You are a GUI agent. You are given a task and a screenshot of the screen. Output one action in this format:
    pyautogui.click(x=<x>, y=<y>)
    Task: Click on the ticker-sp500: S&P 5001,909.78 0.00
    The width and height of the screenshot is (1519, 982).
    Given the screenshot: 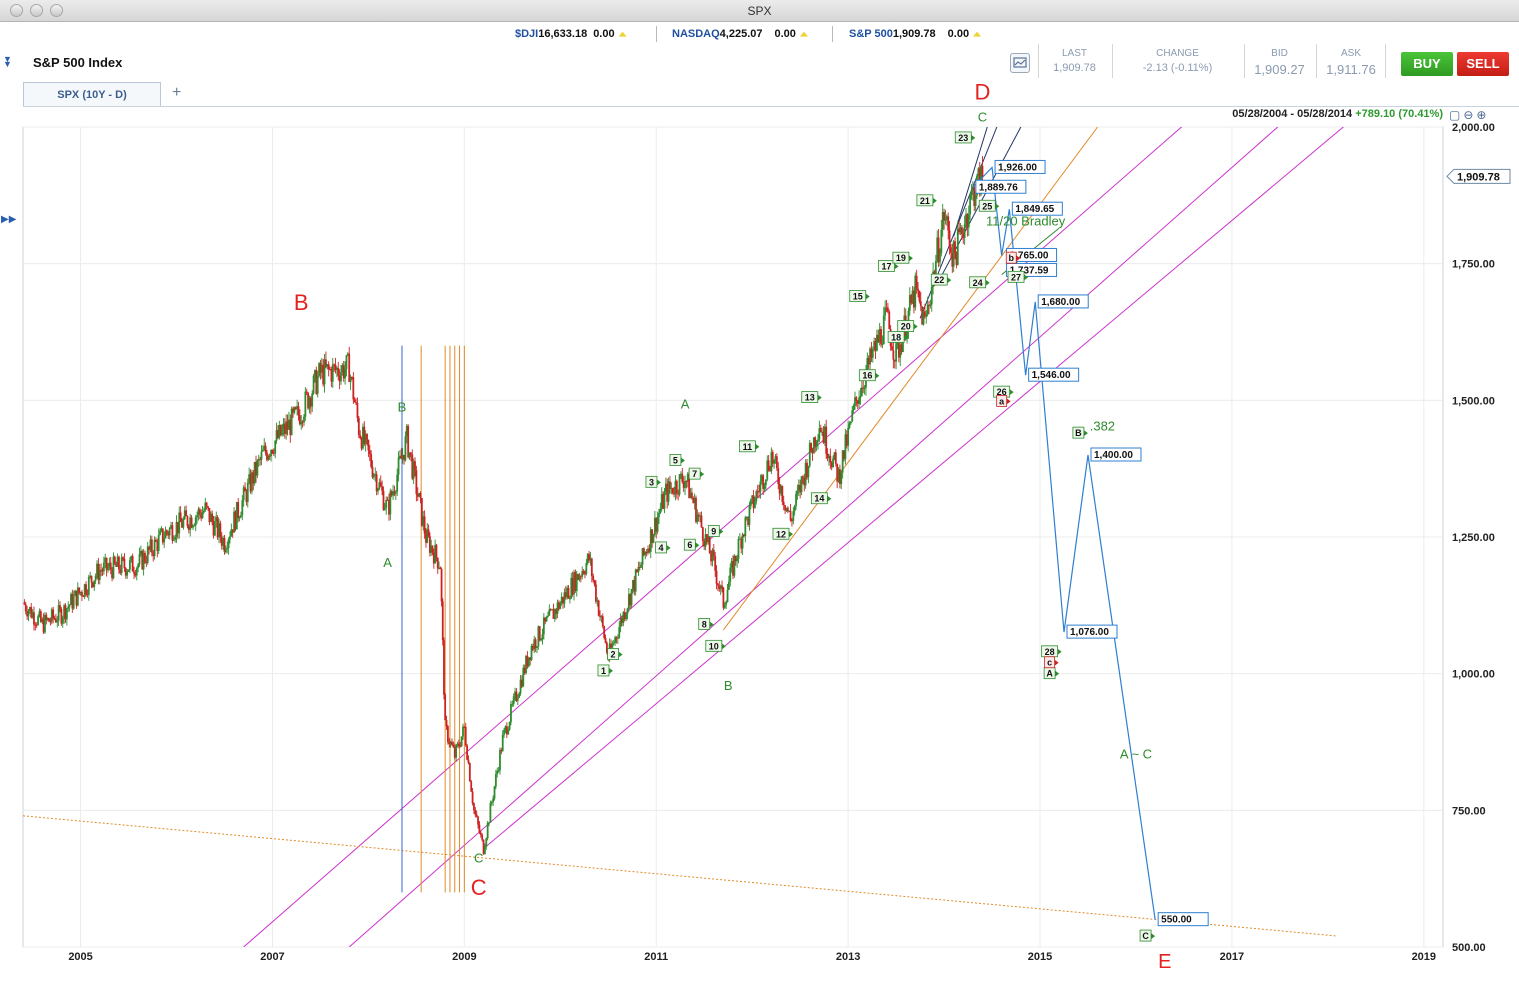 What is the action you would take?
    pyautogui.click(x=915, y=36)
    